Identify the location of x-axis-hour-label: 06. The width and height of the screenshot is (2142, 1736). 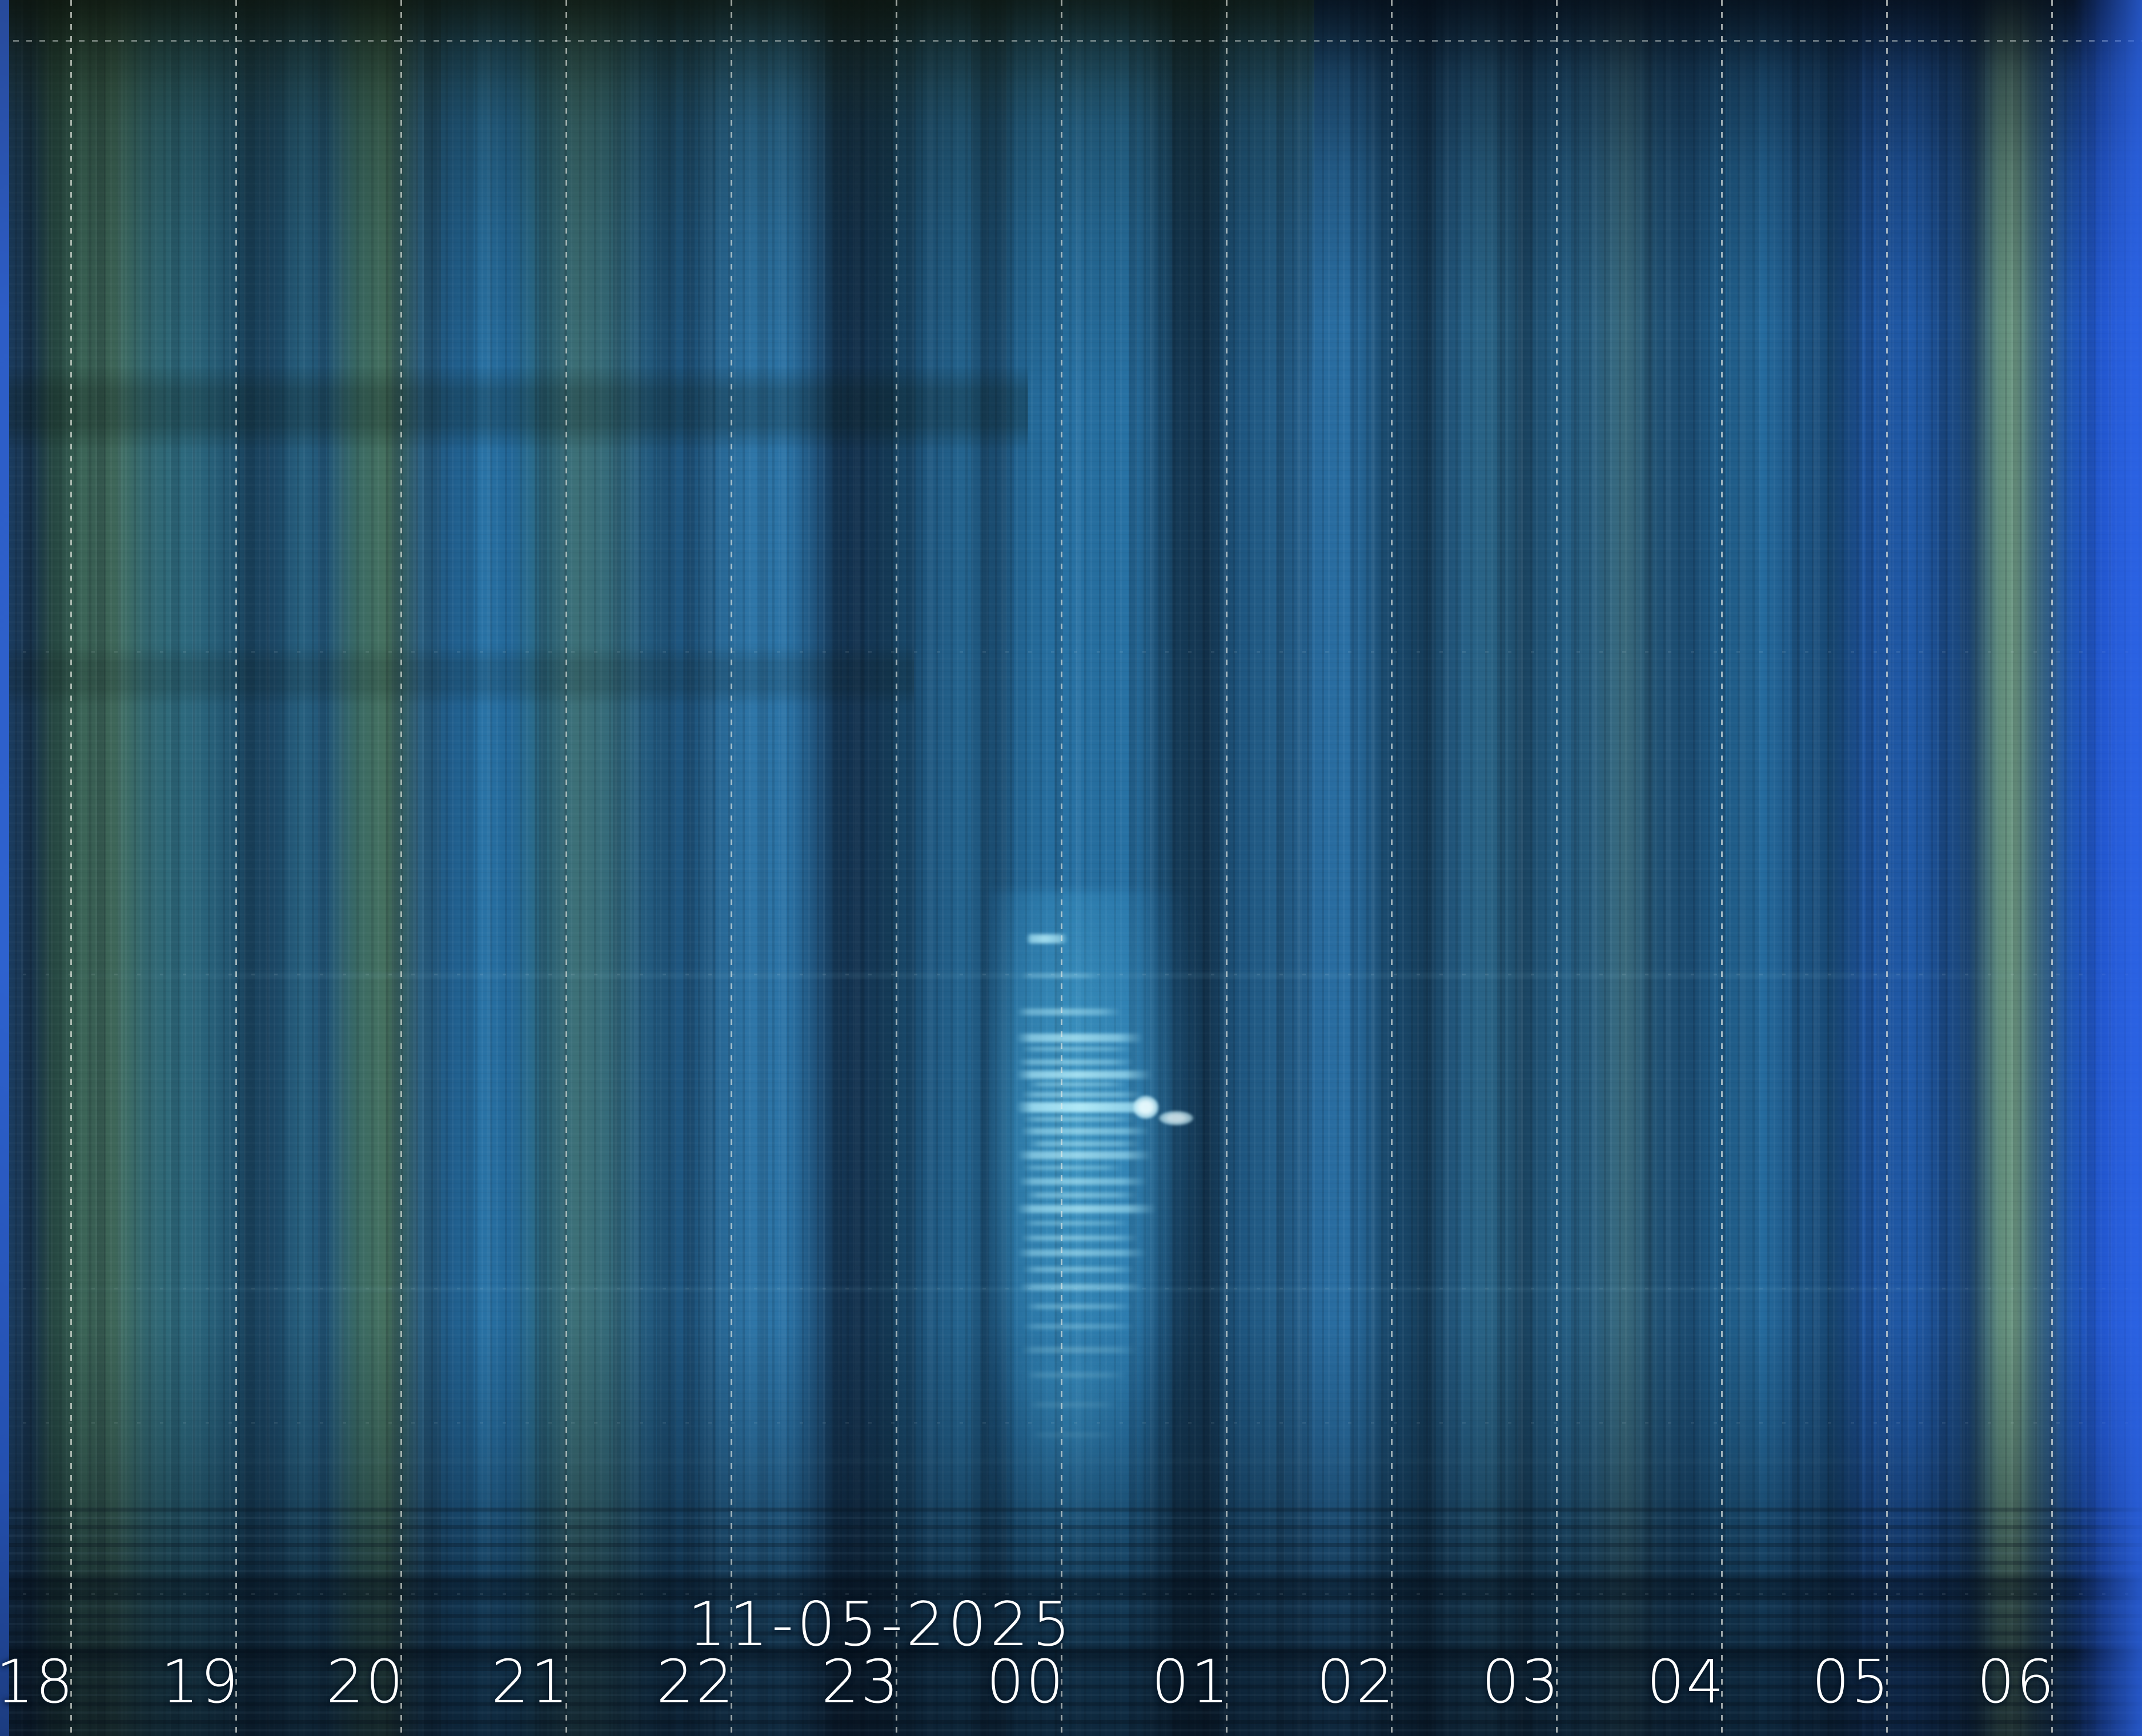
(2016, 1682).